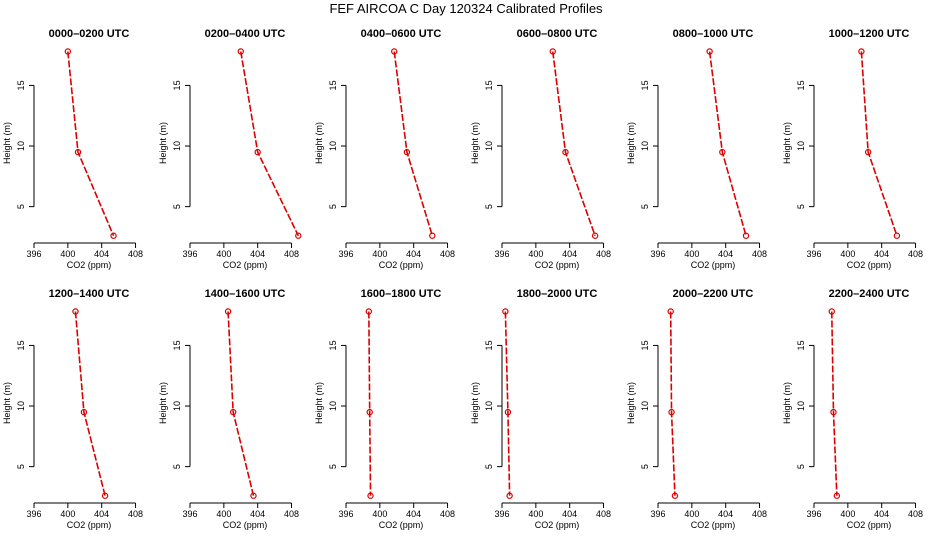 The image size is (936, 540). What do you see at coordinates (401, 34) in the screenshot?
I see `panel-title: 0400–0600 UTC` at bounding box center [401, 34].